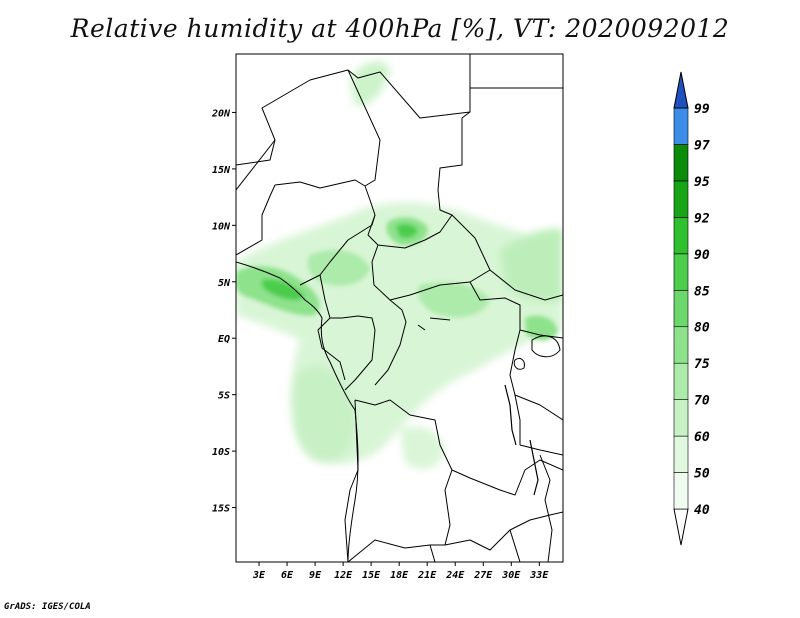 The width and height of the screenshot is (800, 618). What do you see at coordinates (702, 364) in the screenshot?
I see `colorbar-label: 75` at bounding box center [702, 364].